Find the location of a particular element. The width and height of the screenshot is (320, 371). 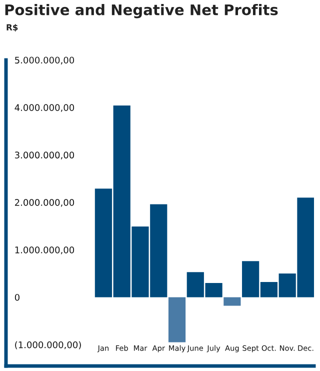

y-tick-label: 2.000.000,00 is located at coordinates (44, 203).